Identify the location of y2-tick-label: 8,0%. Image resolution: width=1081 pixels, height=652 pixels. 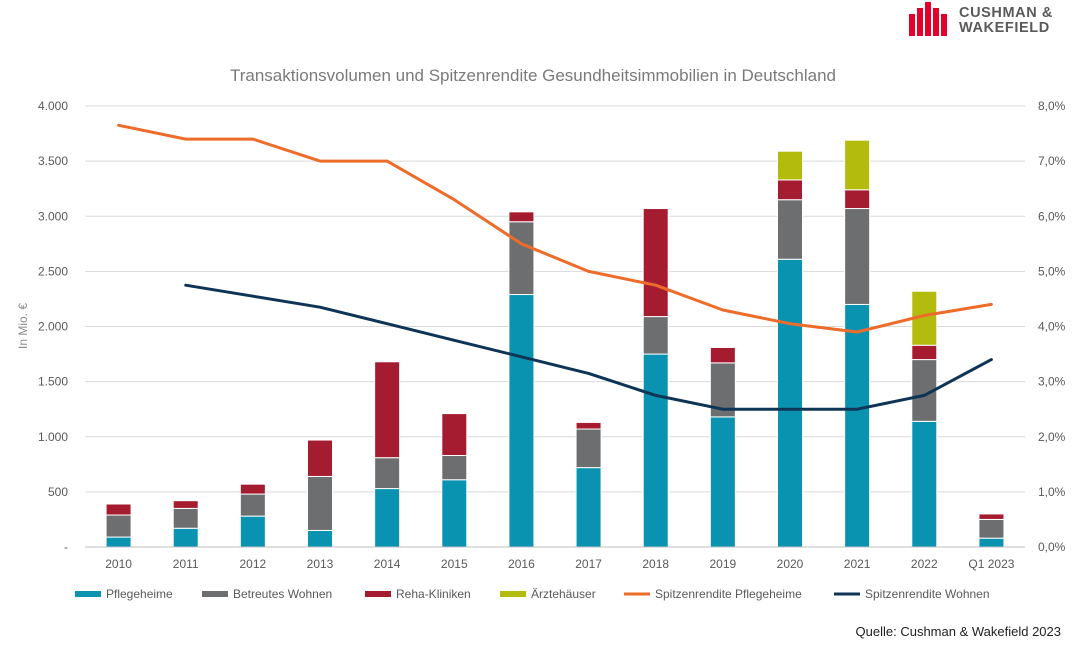
(1052, 106).